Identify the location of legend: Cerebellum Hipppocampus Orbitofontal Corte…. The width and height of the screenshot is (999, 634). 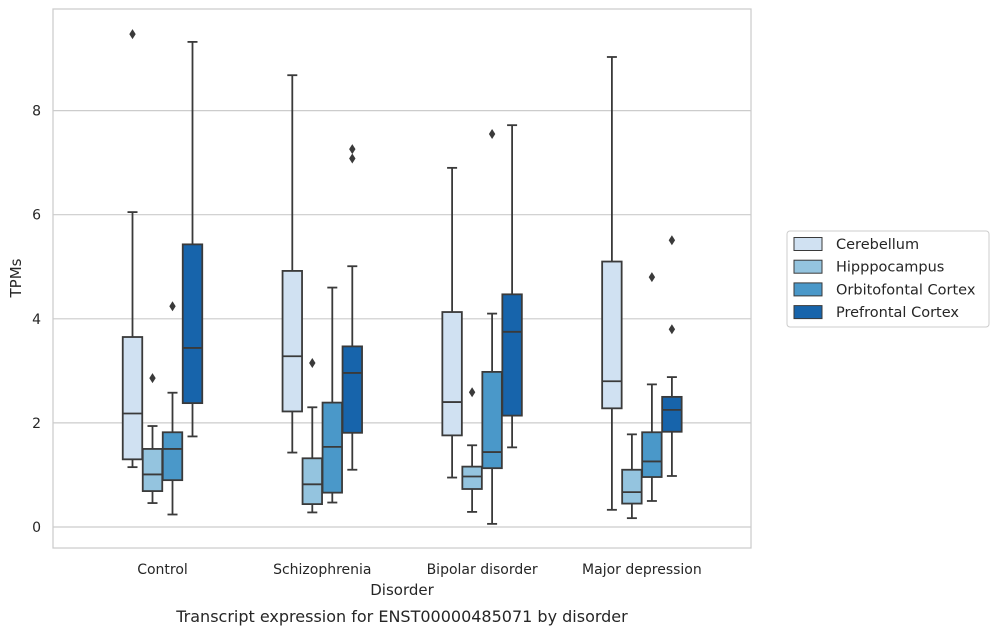
(888, 279).